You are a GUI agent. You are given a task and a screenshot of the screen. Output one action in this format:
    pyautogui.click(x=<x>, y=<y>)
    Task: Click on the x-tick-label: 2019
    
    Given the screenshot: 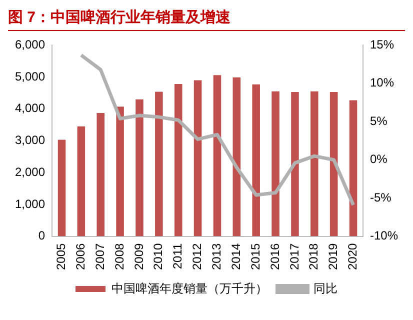 What is the action you would take?
    pyautogui.click(x=333, y=256)
    